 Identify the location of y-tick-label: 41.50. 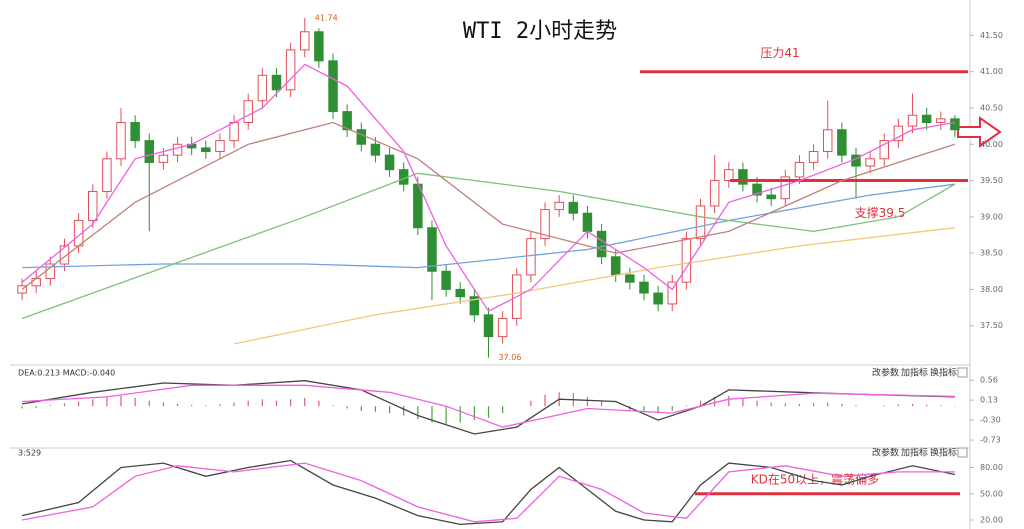
(991, 35).